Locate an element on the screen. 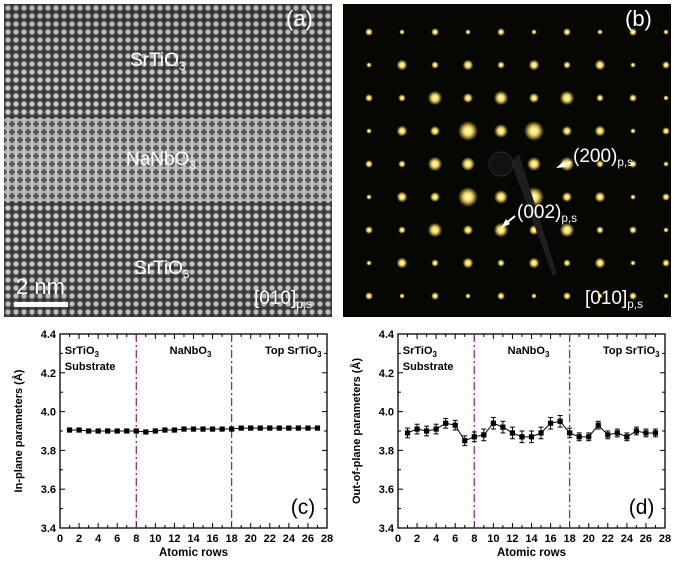  panel-label: (d) is located at coordinates (642, 507).